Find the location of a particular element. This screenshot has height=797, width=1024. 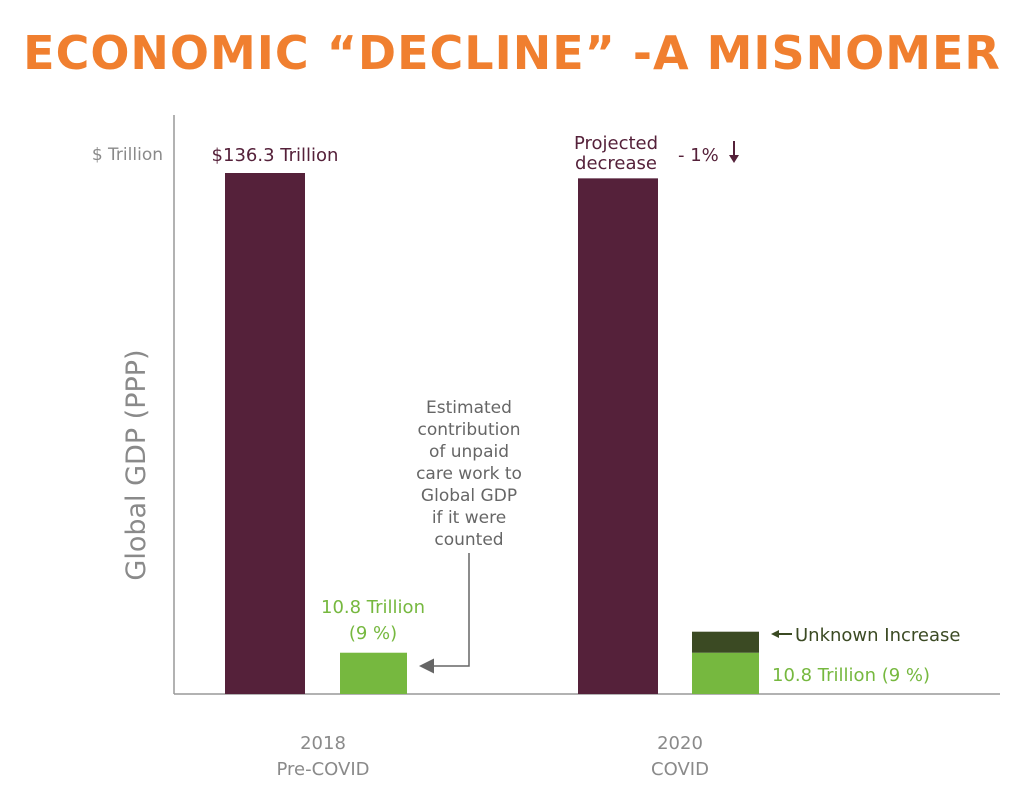

x-tick-year-2018: 2018 is located at coordinates (323, 743).